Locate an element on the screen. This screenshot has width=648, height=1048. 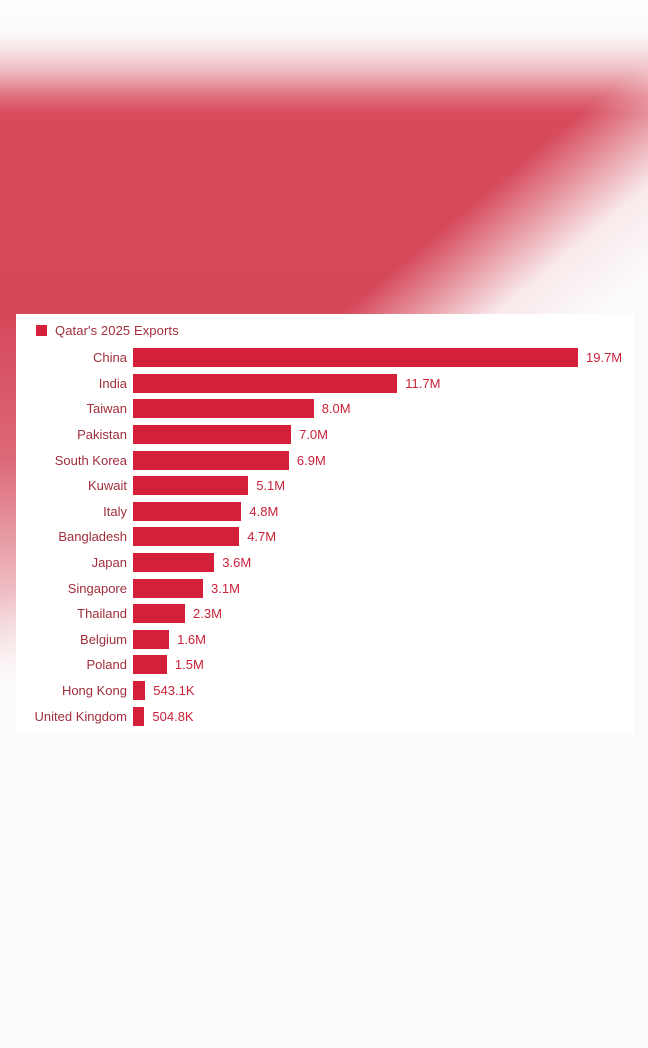
value-label: 19.7M is located at coordinates (604, 358).